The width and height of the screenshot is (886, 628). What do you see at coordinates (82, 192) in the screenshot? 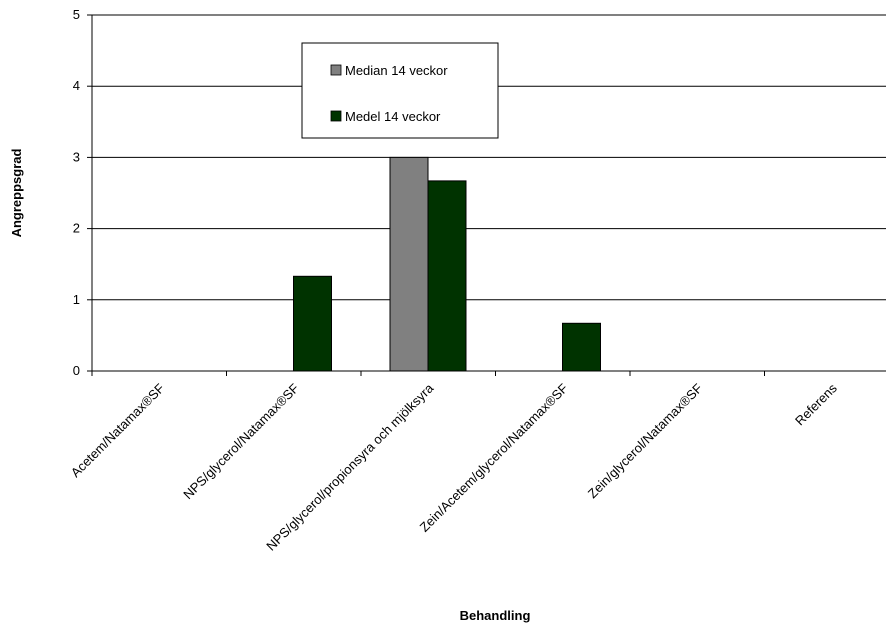
I see `y-tick-labels: 0 1 2 3 4 5` at bounding box center [82, 192].